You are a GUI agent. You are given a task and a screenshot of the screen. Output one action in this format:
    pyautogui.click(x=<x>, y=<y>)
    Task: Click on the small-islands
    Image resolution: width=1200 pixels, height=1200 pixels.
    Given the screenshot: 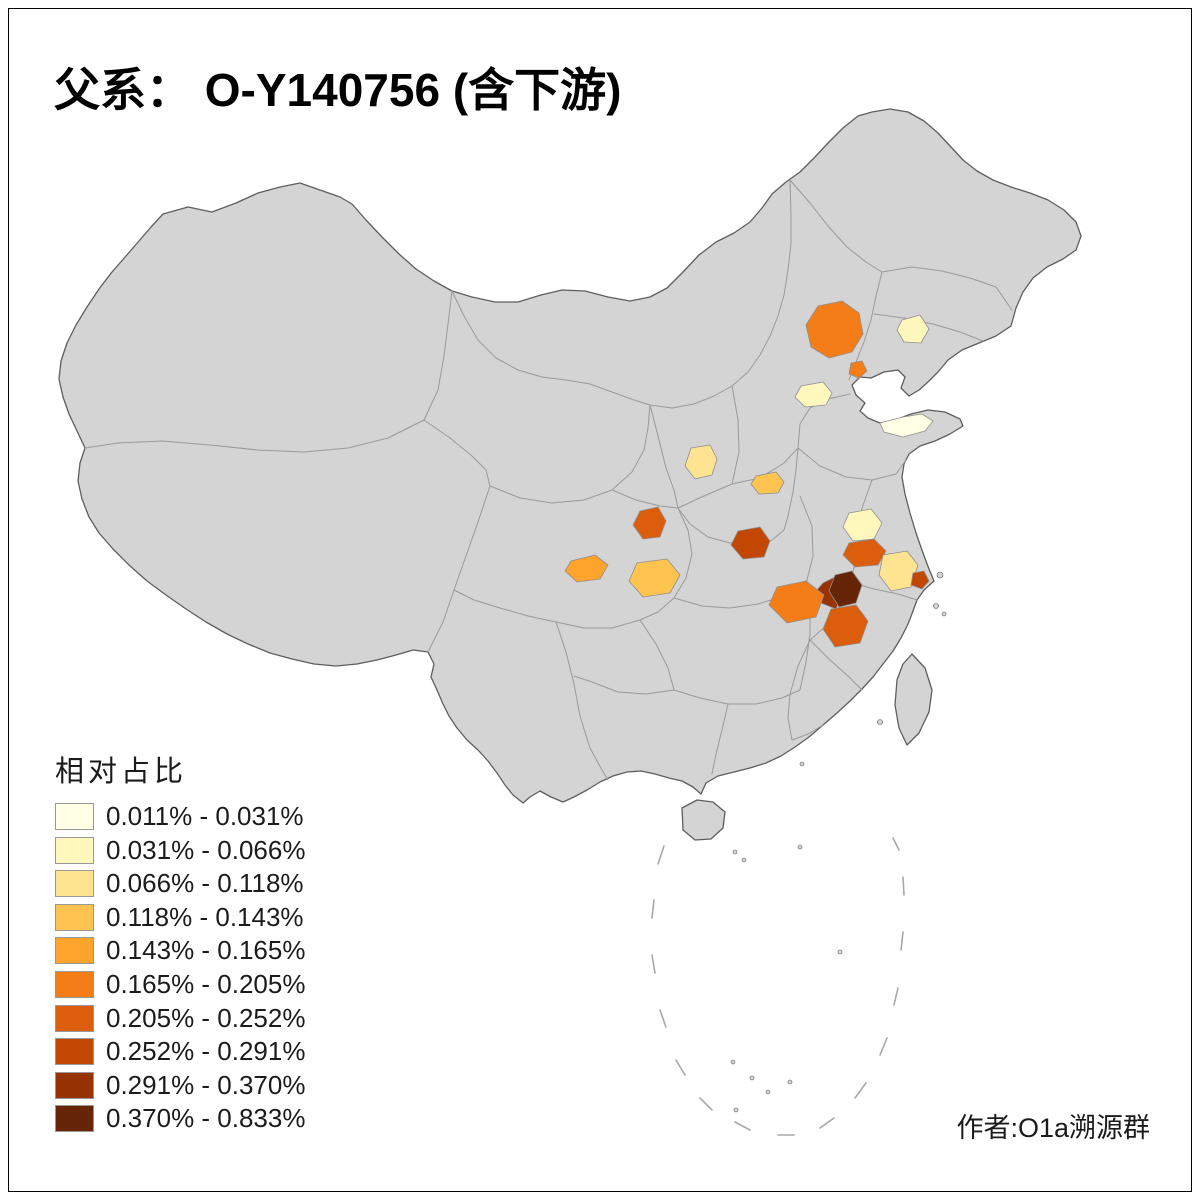 What is the action you would take?
    pyautogui.click(x=838, y=842)
    